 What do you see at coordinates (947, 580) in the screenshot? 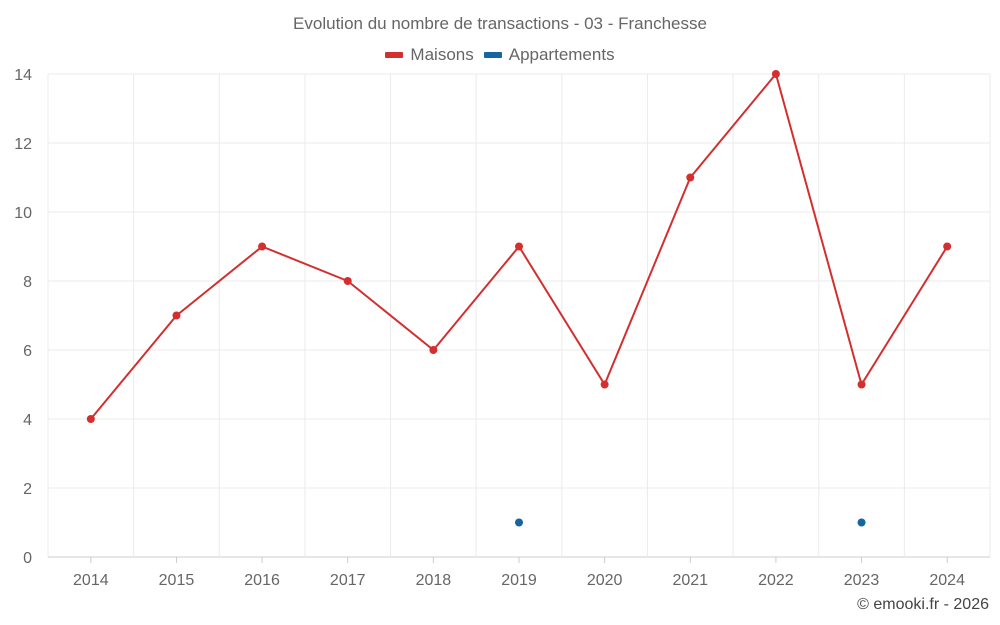
I see `x-tick-label: 2024` at bounding box center [947, 580].